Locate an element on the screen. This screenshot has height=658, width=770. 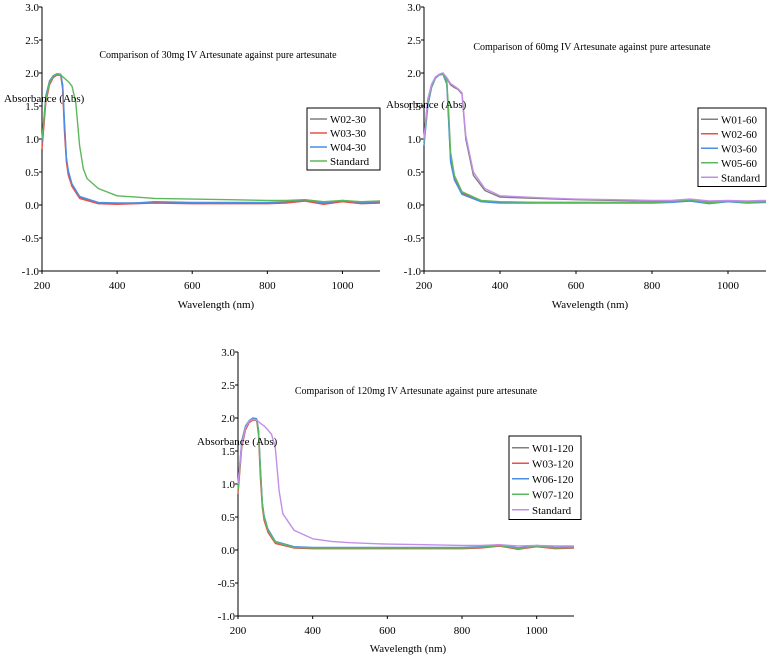
legend-label: W07-120 is located at coordinates (553, 495).